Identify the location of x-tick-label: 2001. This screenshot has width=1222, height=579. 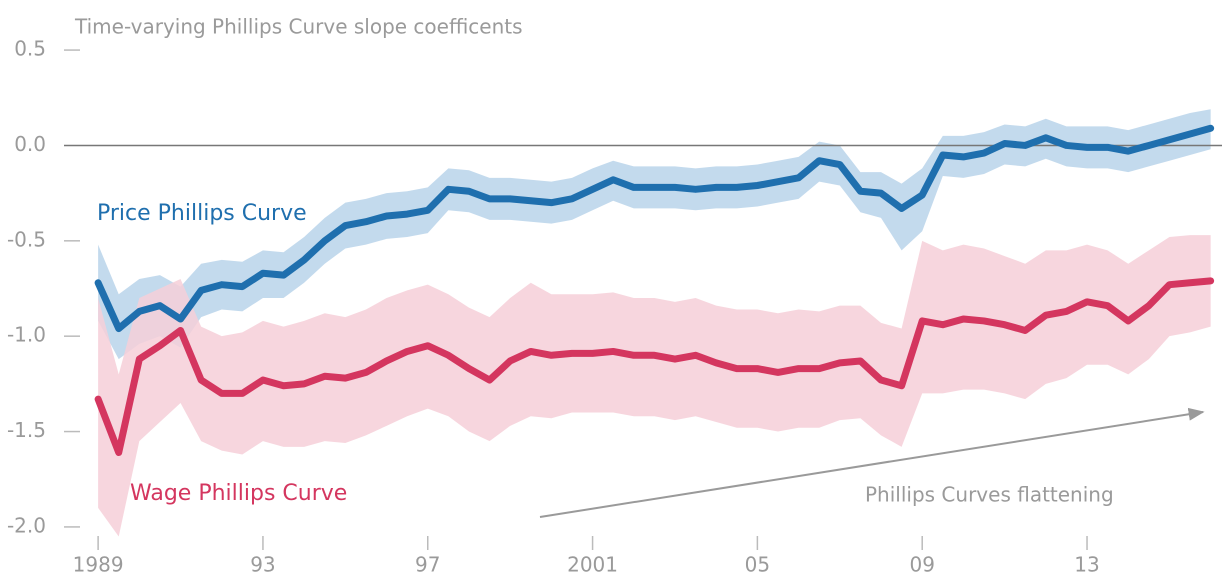
(592, 565).